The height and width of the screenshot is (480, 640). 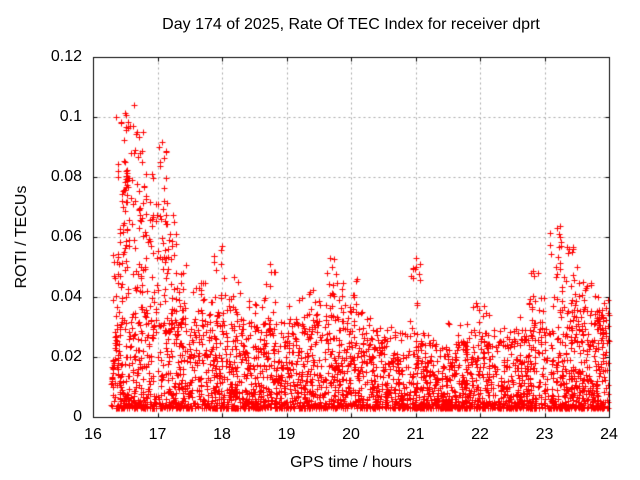 I want to click on y-tick-label: 0.04, so click(x=66, y=296).